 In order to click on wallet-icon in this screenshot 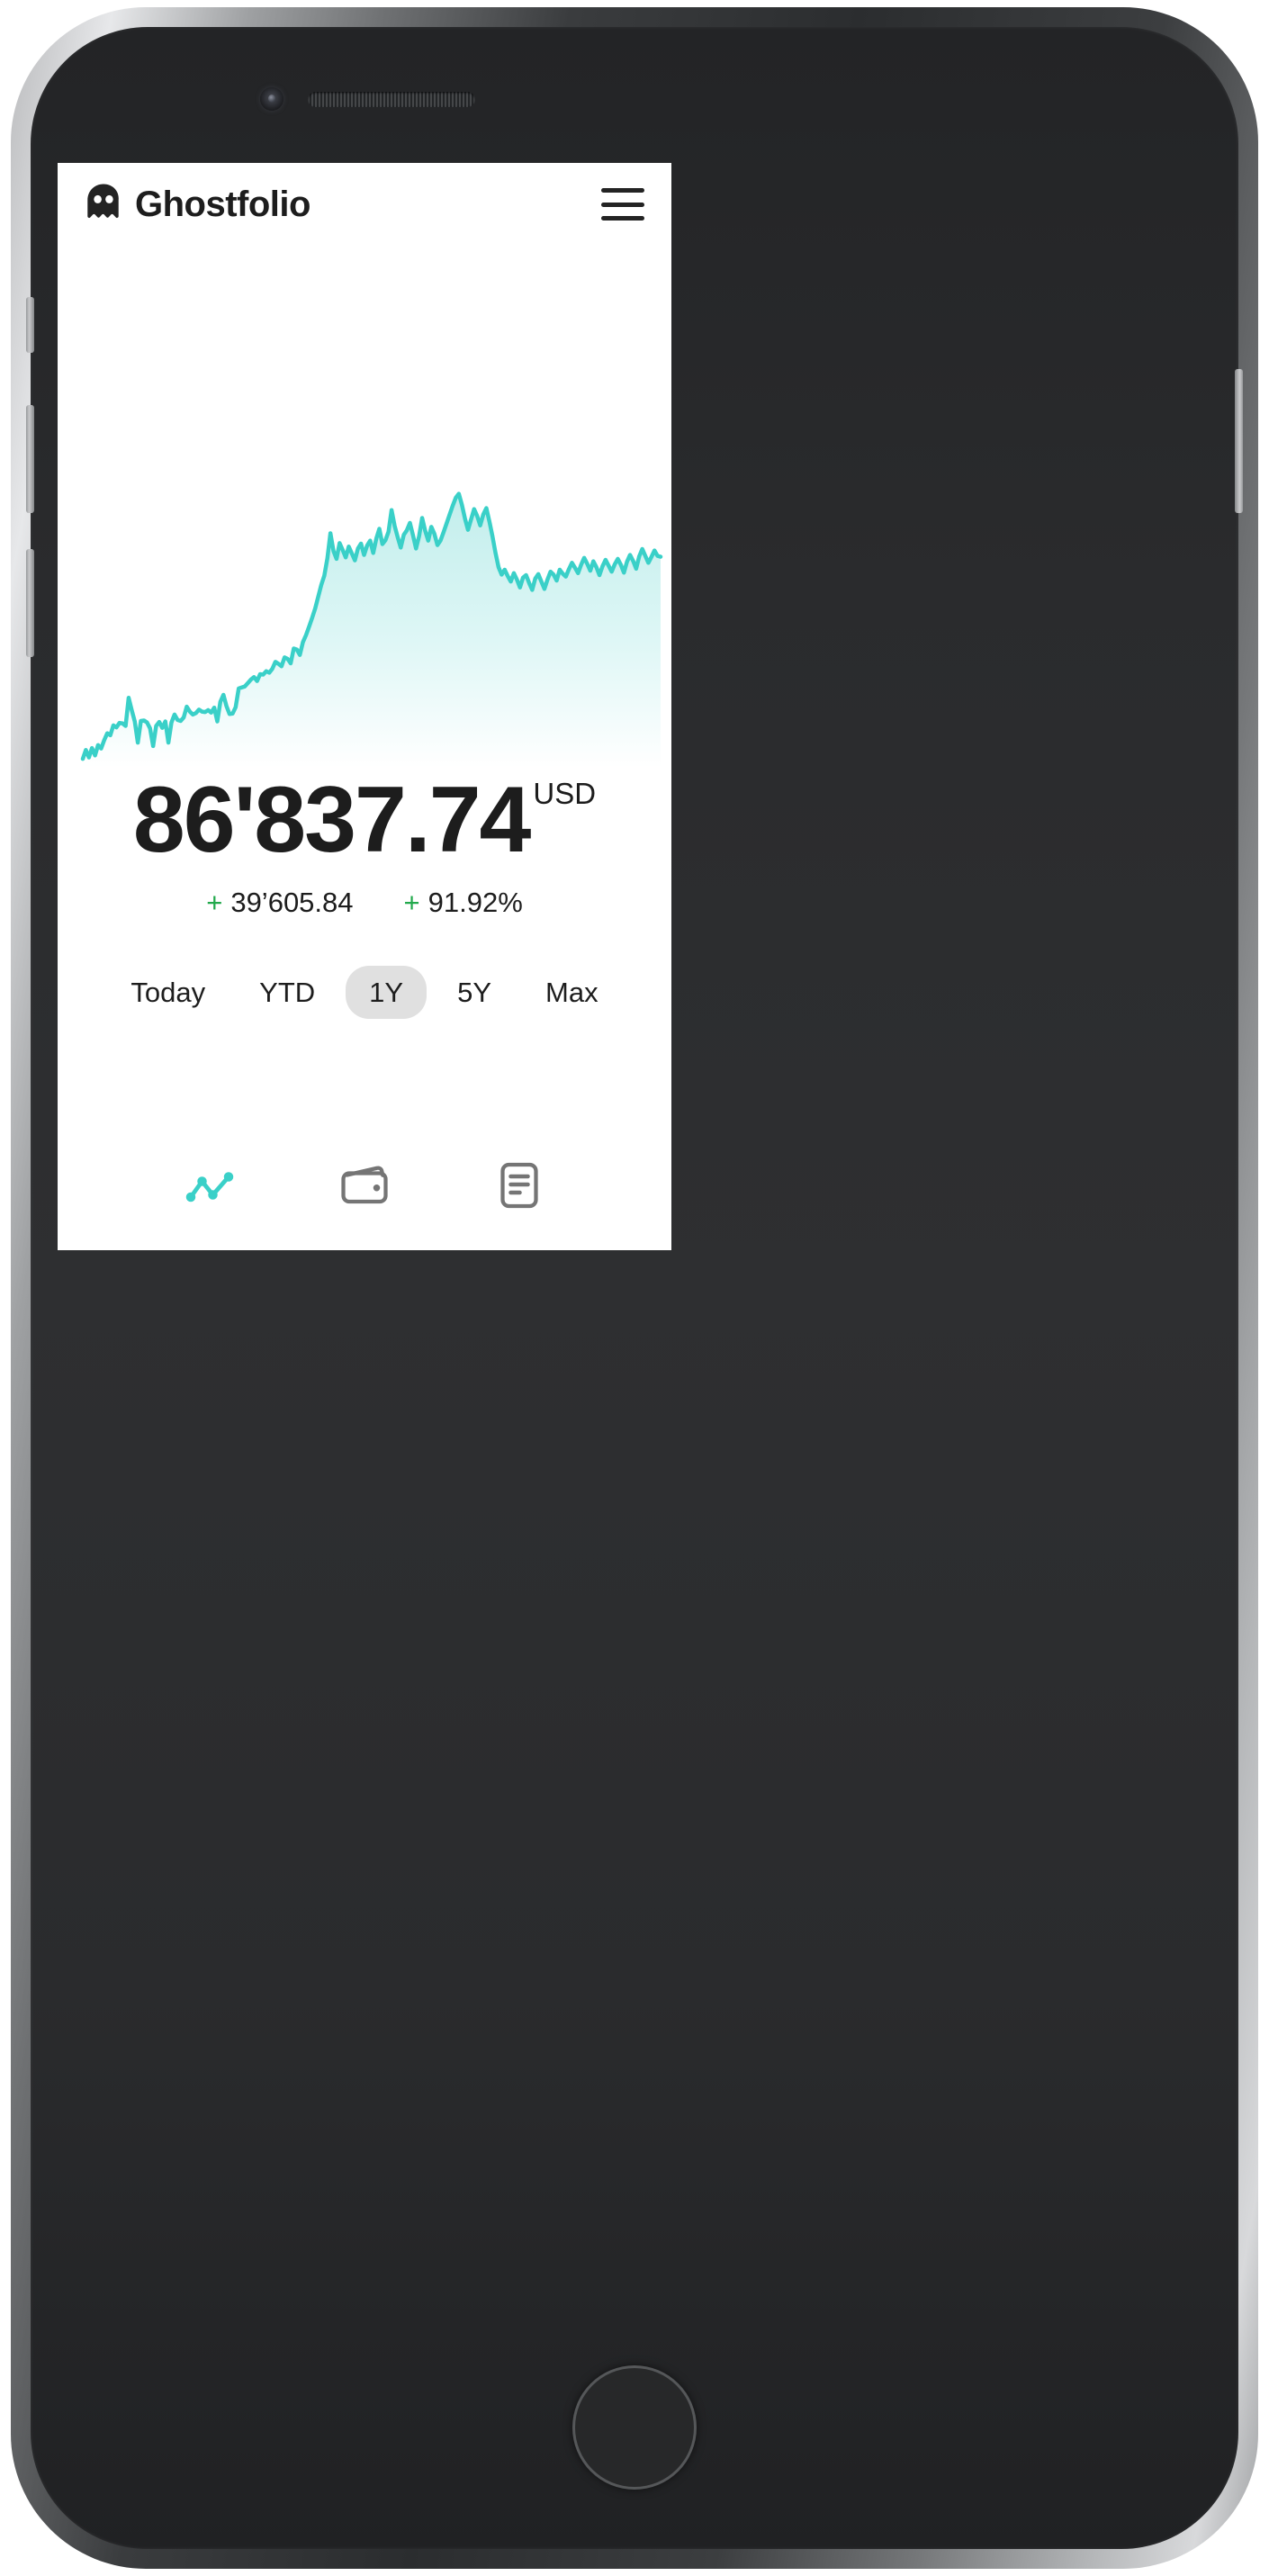, I will do `click(365, 1187)`.